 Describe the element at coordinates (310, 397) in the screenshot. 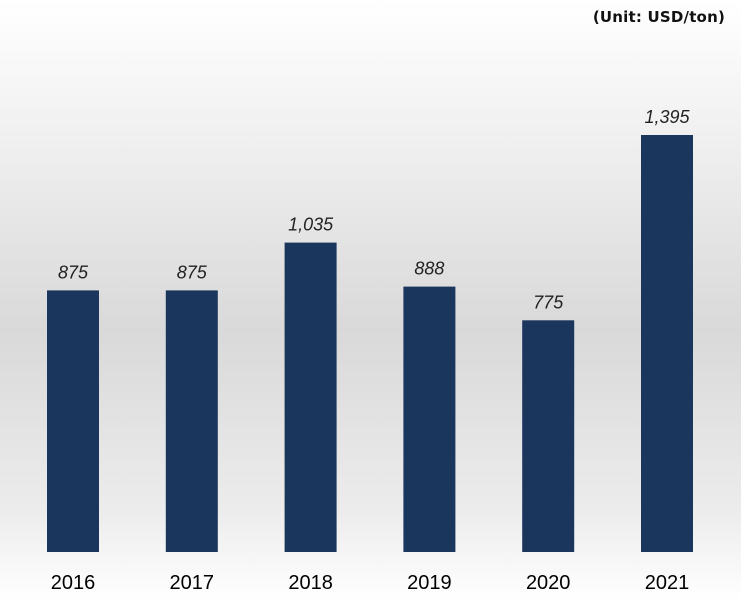

I see `bar-2018` at that location.